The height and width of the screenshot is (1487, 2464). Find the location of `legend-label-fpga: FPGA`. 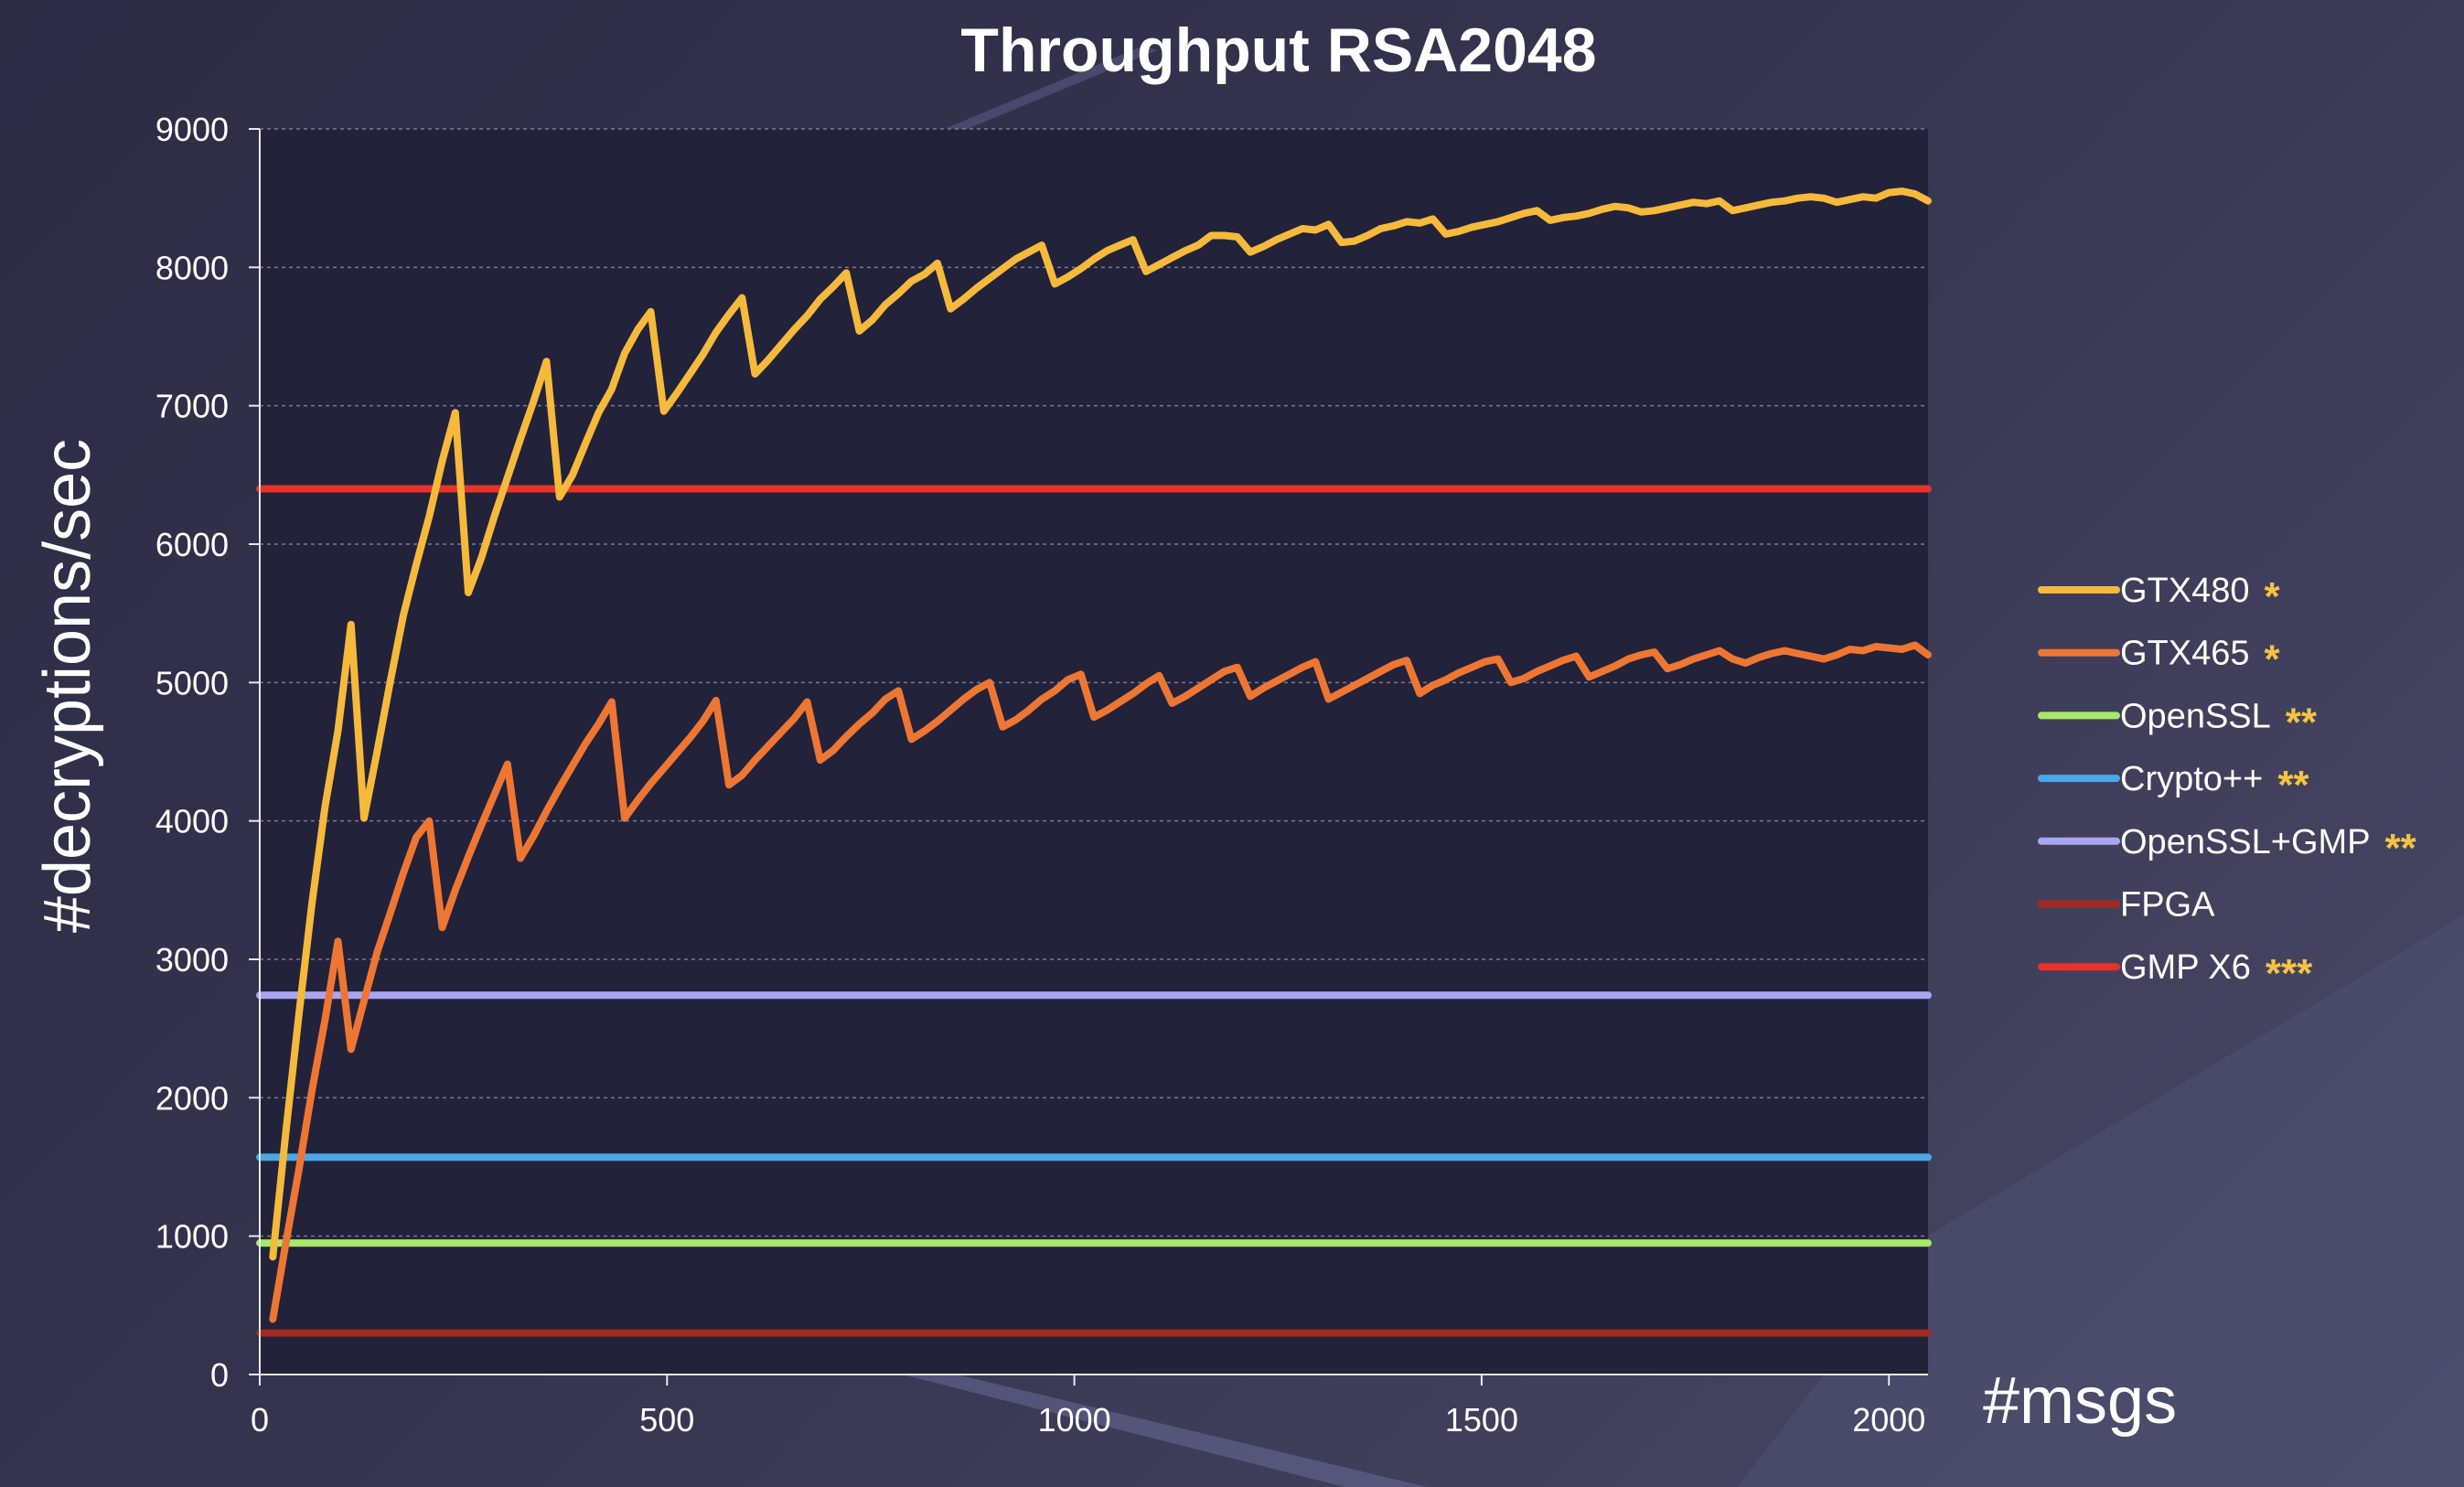

legend-label-fpga: FPGA is located at coordinates (2168, 906).